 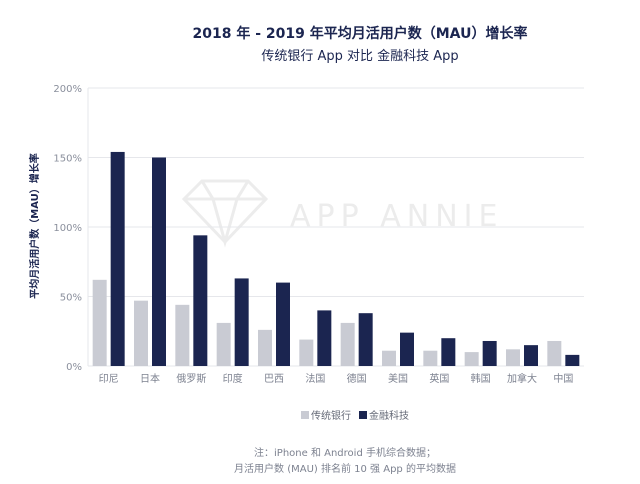 I want to click on watermark: APP ANNIE, so click(x=342, y=213).